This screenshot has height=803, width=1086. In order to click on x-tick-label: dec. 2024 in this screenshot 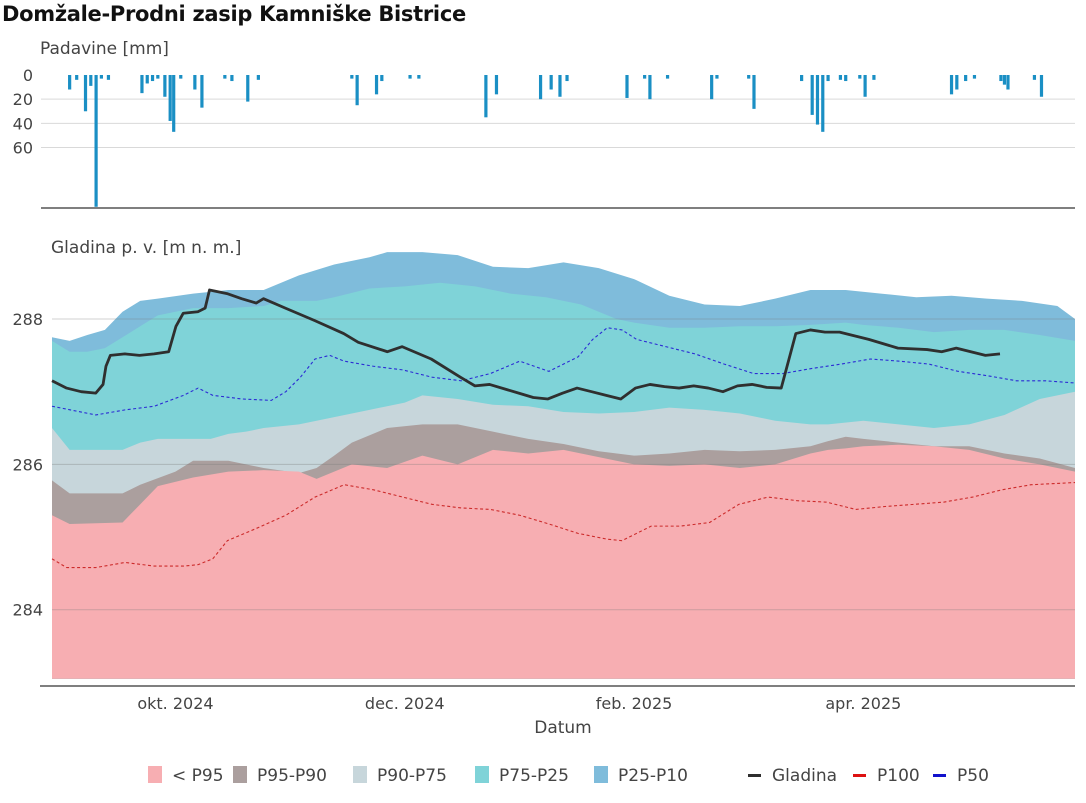, I will do `click(405, 703)`.